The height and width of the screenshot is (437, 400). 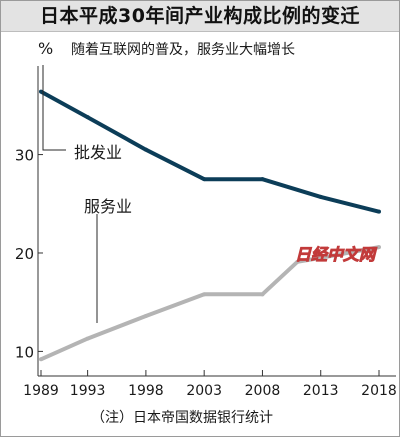 What do you see at coordinates (146, 391) in the screenshot?
I see `x-tick-label: 1998` at bounding box center [146, 391].